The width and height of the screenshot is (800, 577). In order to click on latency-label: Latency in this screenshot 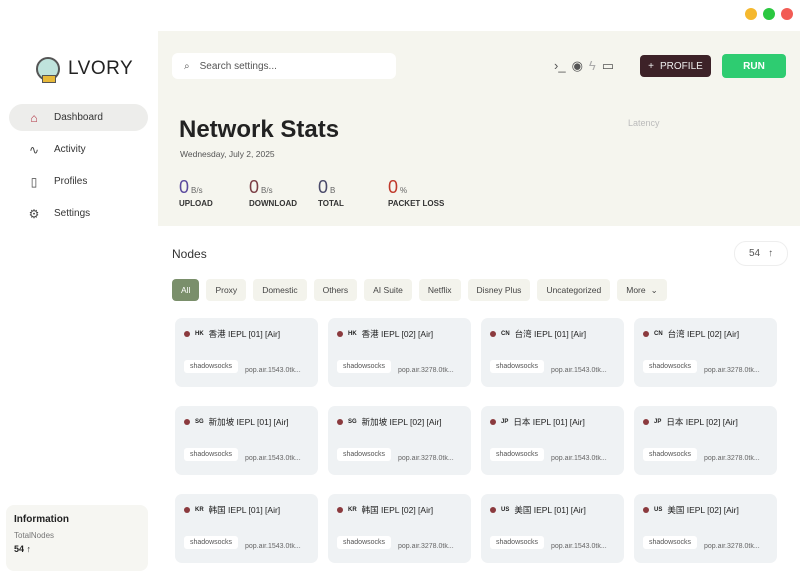, I will do `click(644, 123)`.